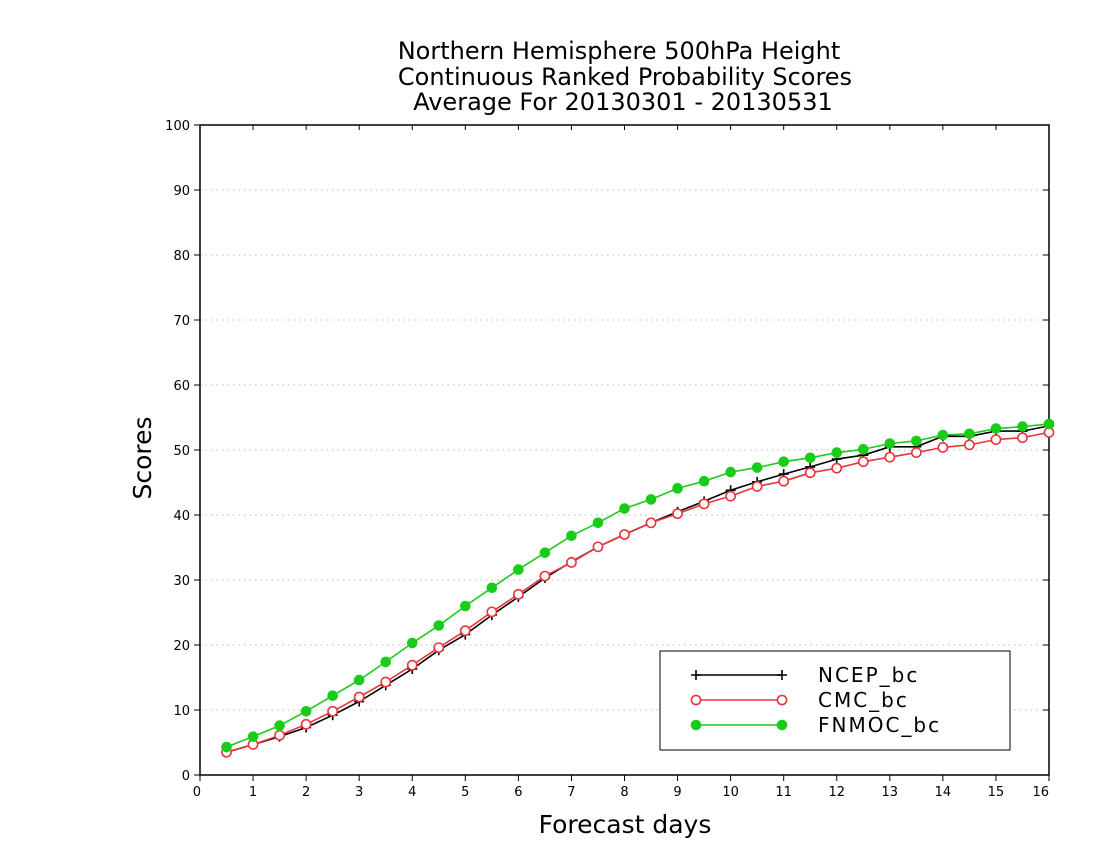 The image size is (1100, 850). Describe the element at coordinates (359, 792) in the screenshot. I see `x-tick-label: 3` at that location.